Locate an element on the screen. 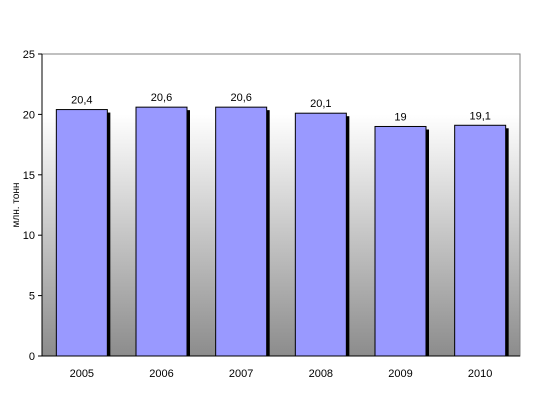  x-tick-label-2005: 2005 is located at coordinates (82, 374).